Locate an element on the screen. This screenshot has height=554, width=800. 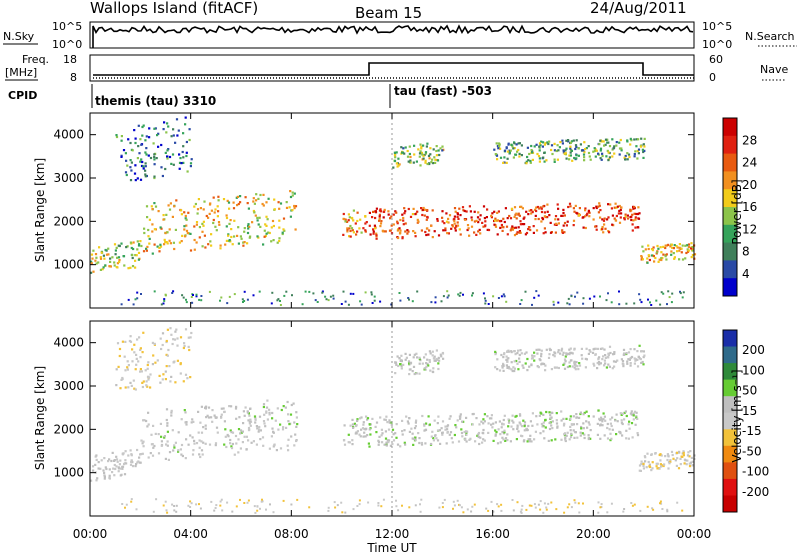
nave-tick-bottom: 0 is located at coordinates (712, 77).